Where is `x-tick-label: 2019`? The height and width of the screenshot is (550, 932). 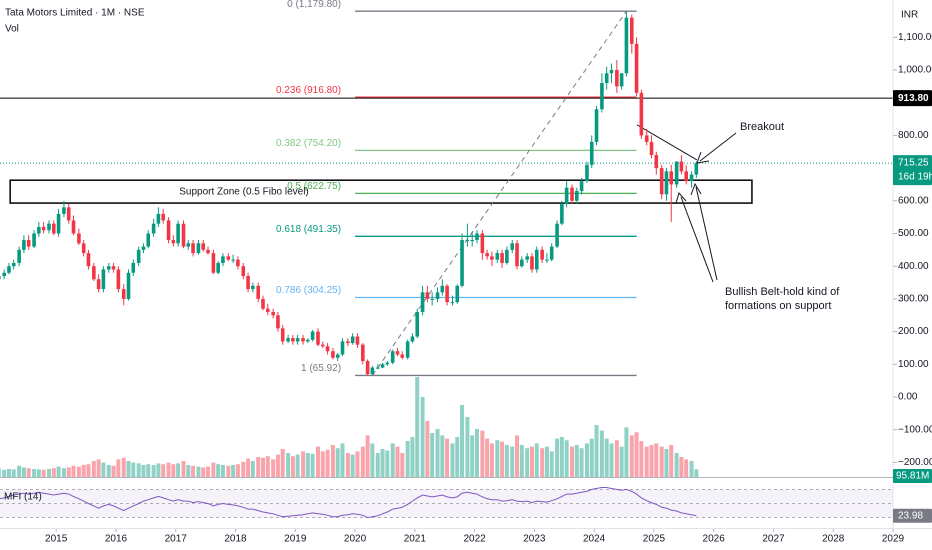 x-tick-label: 2019 is located at coordinates (295, 539).